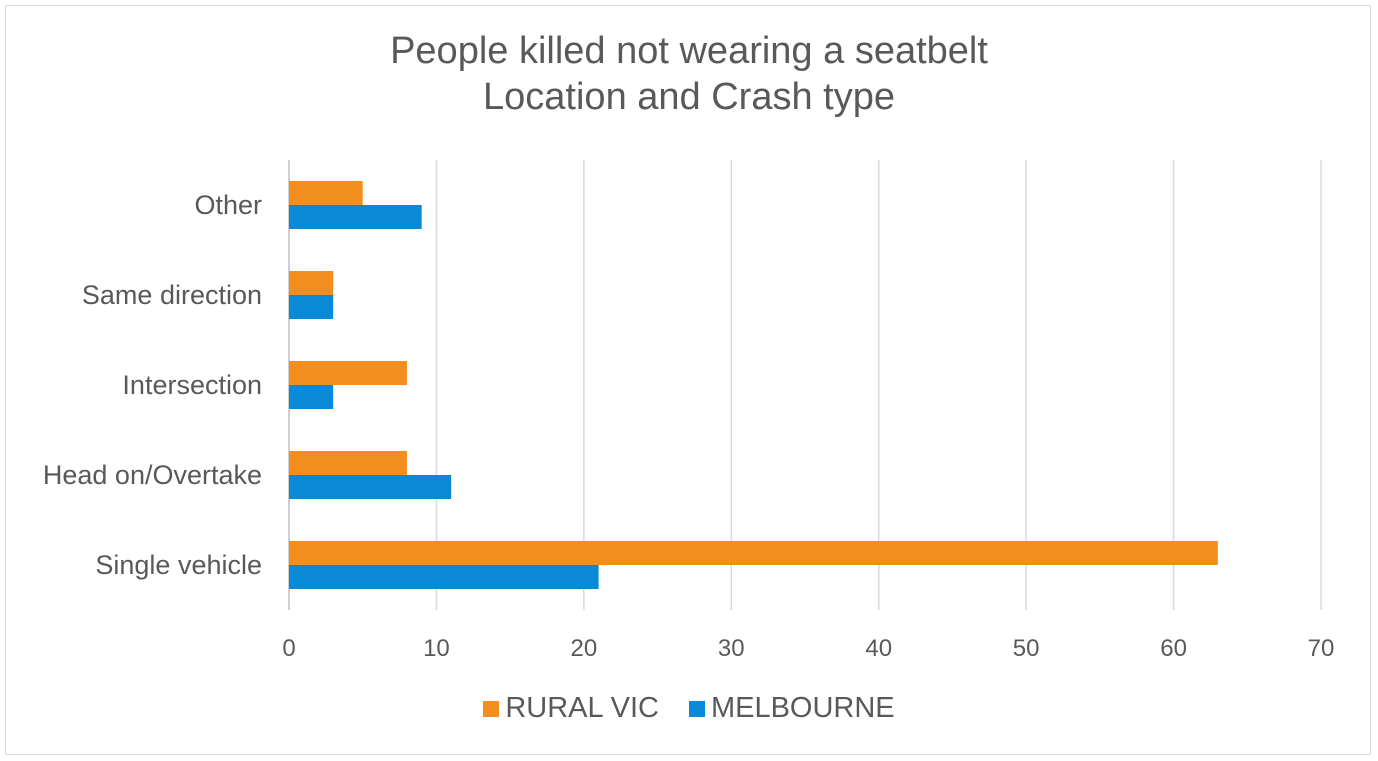 This screenshot has width=1378, height=761. I want to click on y-category-label: Intersection, so click(192, 385).